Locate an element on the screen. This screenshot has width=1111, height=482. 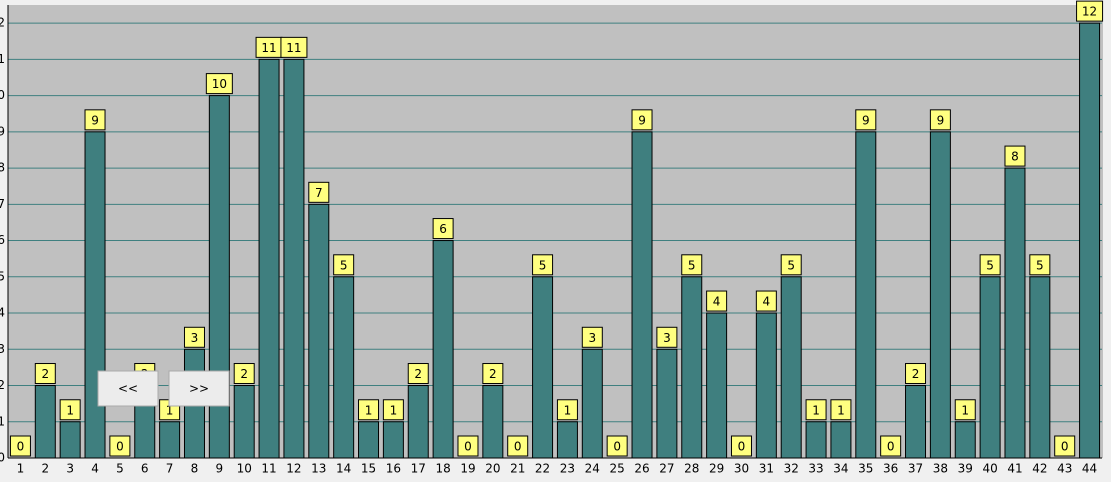
y-tick-label: 2 is located at coordinates (2, 385).